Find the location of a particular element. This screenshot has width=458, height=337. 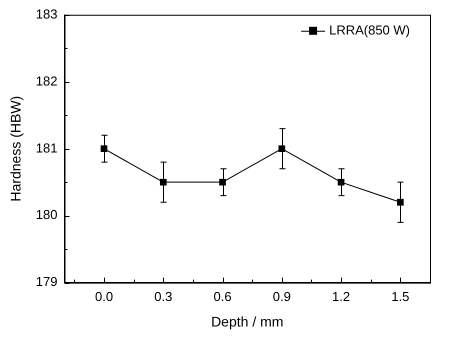

y-tick-label: 183 is located at coordinates (47, 14).